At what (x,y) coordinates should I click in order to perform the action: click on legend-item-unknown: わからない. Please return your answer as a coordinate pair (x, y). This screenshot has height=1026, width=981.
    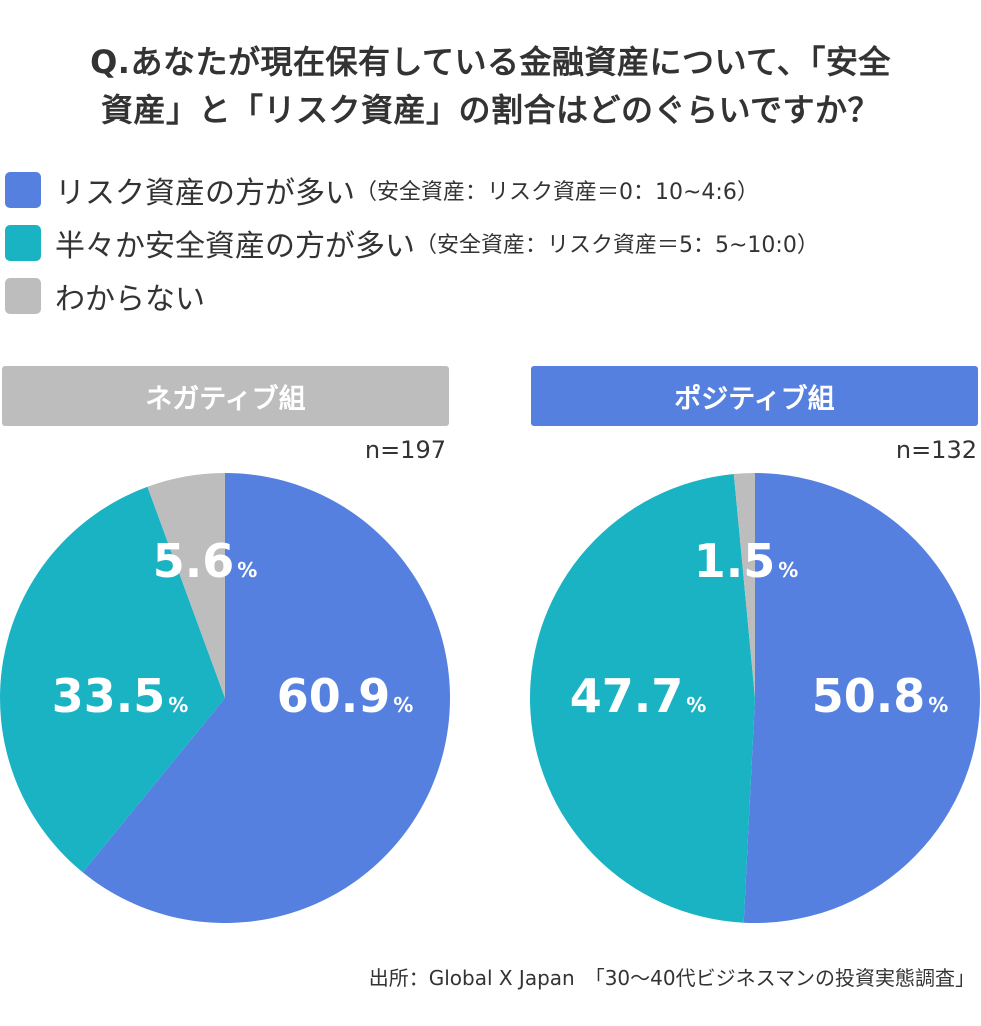
    Looking at the image, I should click on (412, 295).